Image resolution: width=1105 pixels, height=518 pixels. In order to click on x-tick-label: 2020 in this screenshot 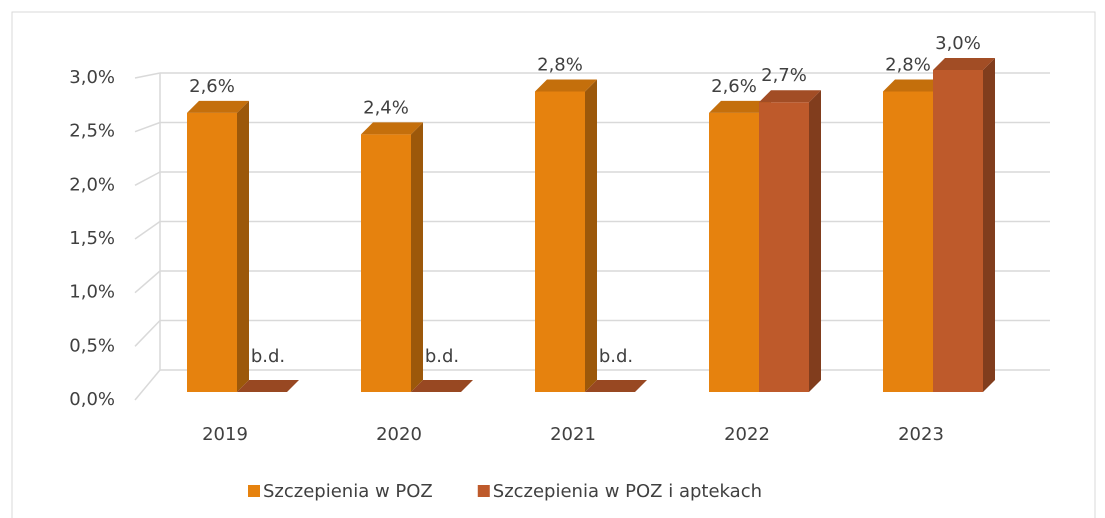, I will do `click(399, 434)`.